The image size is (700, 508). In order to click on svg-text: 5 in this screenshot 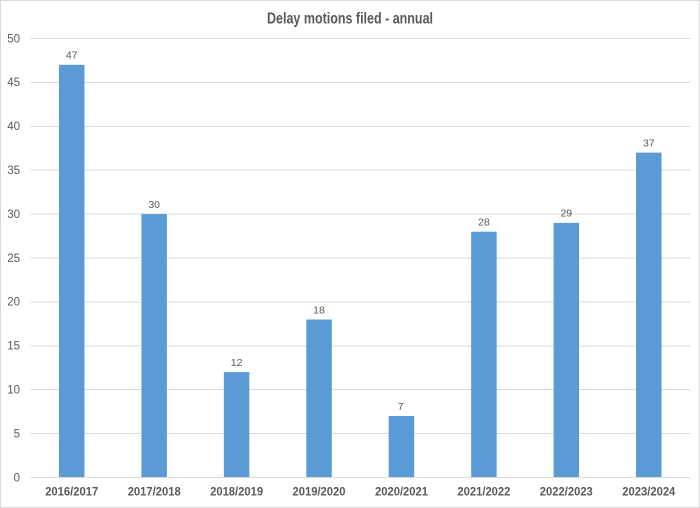, I will do `click(17, 434)`.